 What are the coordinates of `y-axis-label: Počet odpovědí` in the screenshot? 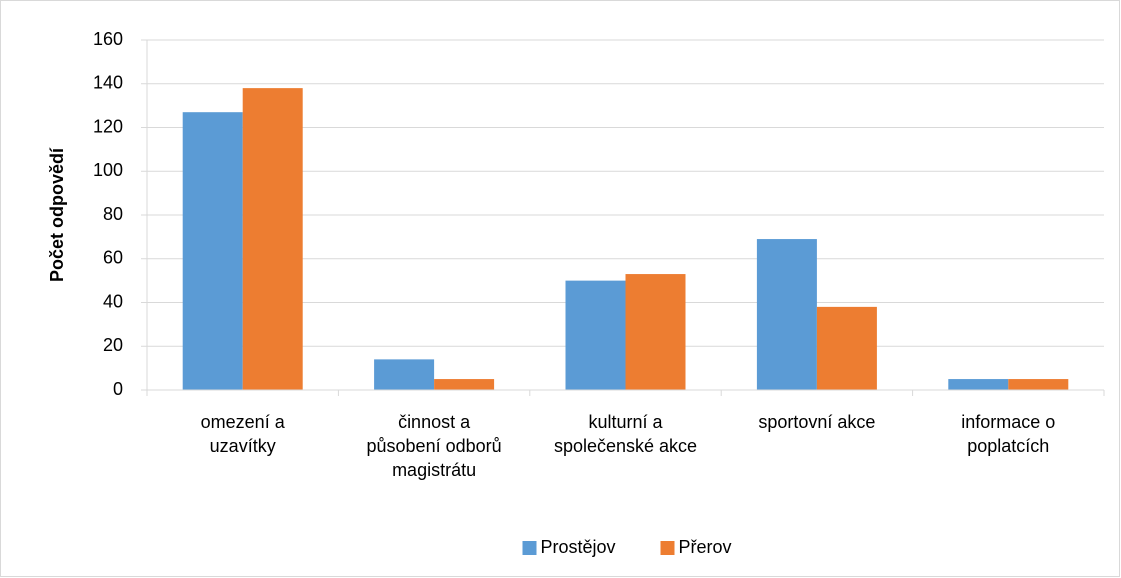 It's located at (57, 214).